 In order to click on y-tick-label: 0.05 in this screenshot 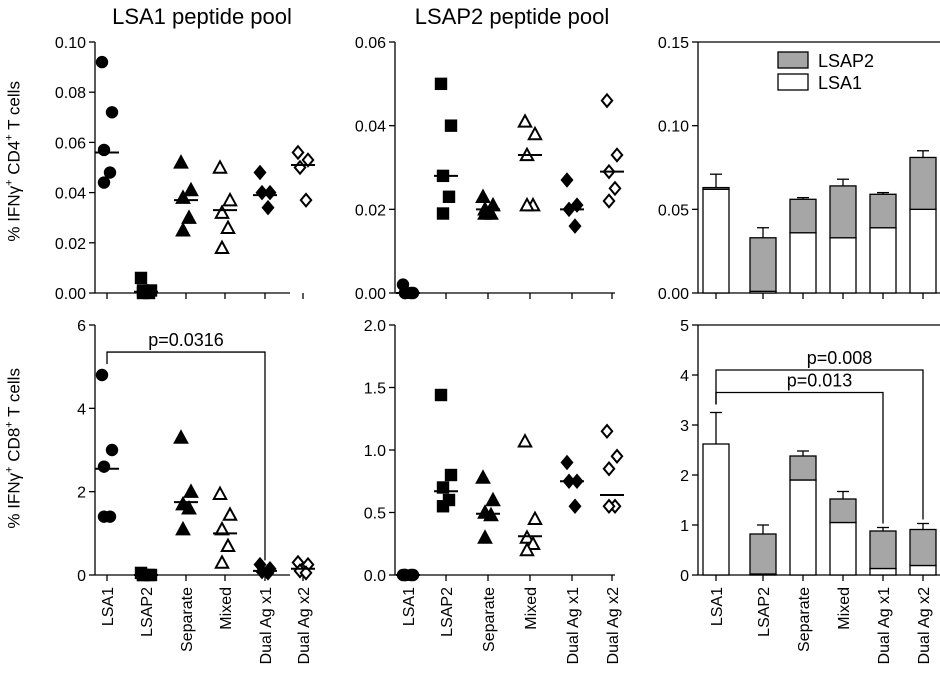, I will do `click(673, 210)`.